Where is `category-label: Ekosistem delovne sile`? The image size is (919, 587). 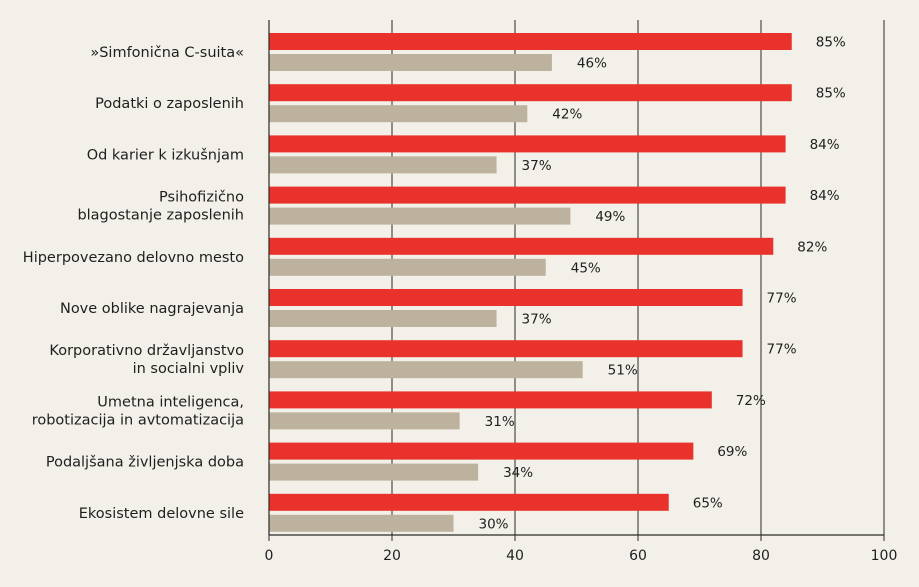 category-label: Ekosistem delovne sile is located at coordinates (161, 514).